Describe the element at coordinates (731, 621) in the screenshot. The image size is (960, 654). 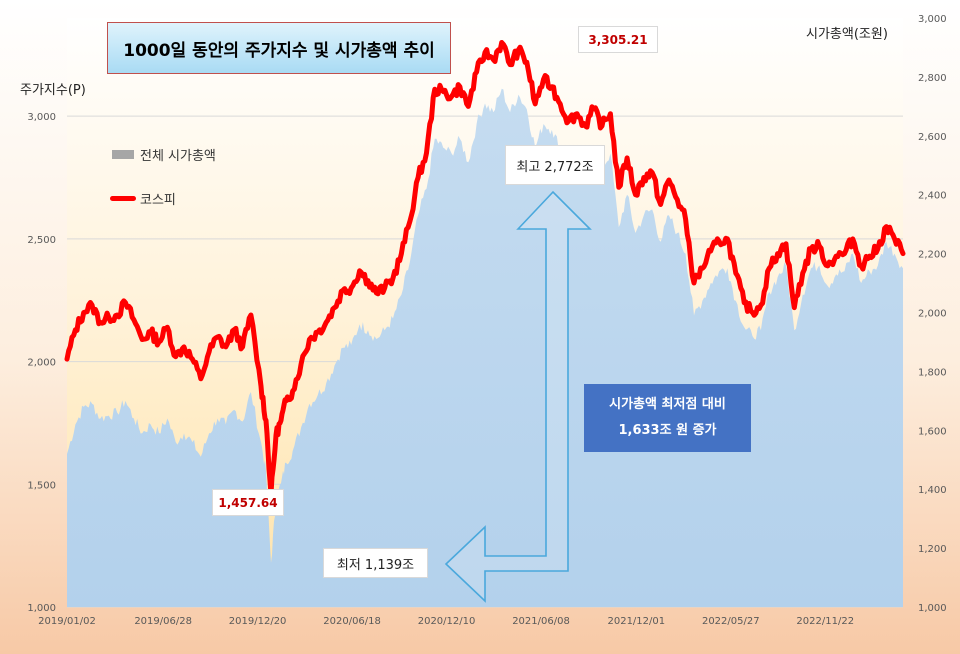
I see `x-tick-label: 2022/05/27` at that location.